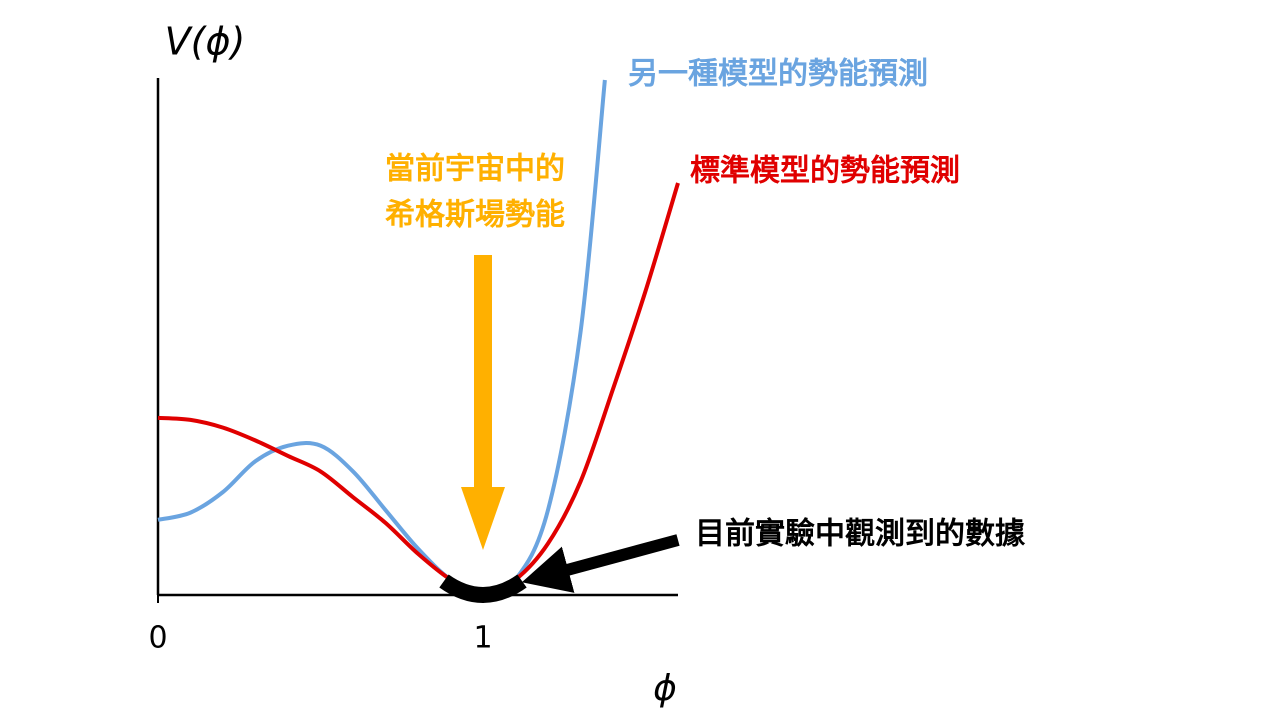 The width and height of the screenshot is (1280, 720). What do you see at coordinates (600, 563) in the screenshot?
I see `pointer-arrow` at bounding box center [600, 563].